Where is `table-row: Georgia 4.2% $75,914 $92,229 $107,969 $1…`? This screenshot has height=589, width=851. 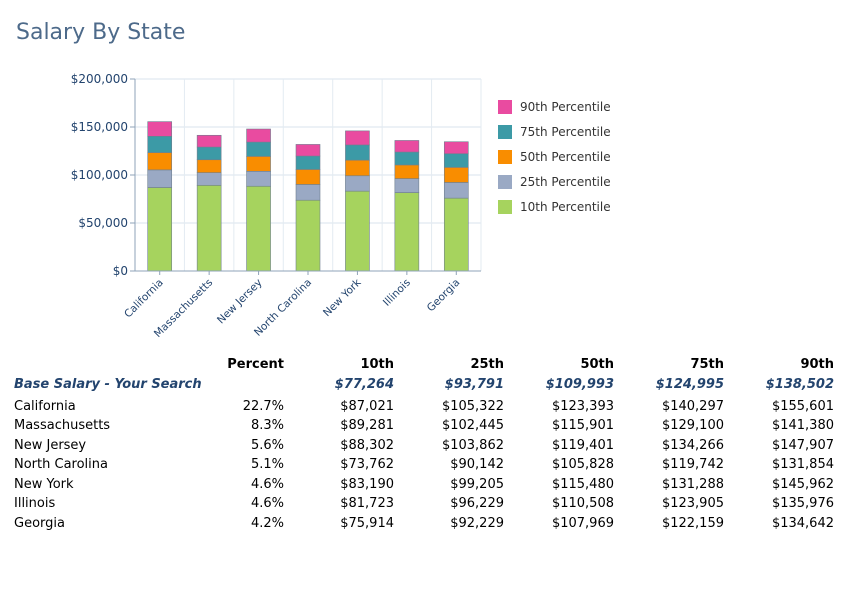
table-row: Georgia 4.2% $75,914 $92,229 $107,969 $1… is located at coordinates (424, 524).